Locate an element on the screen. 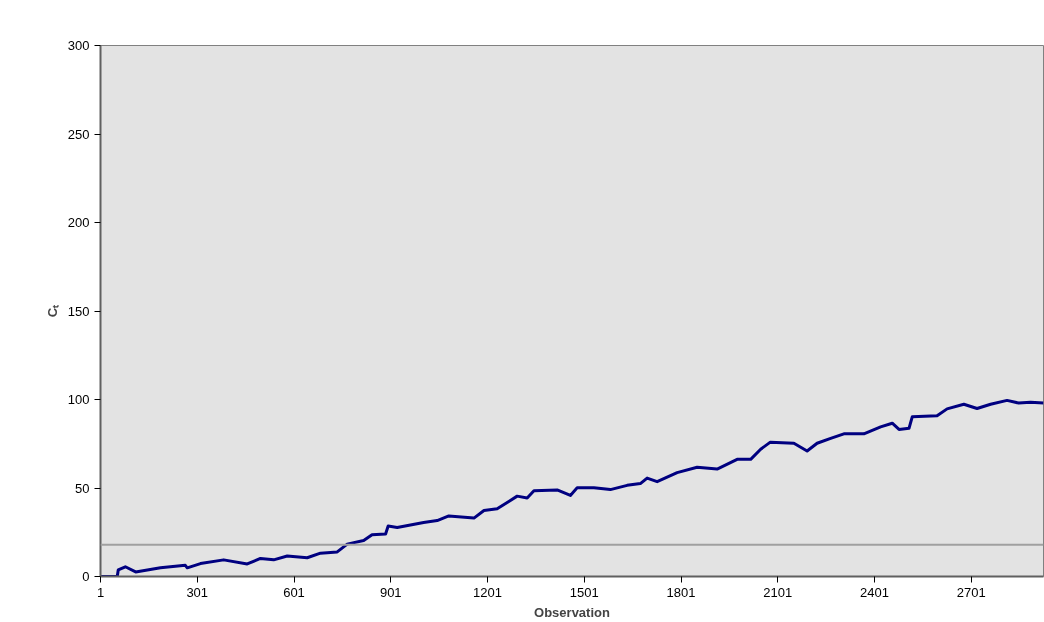 The width and height of the screenshot is (1044, 622). y-tick-label: 50 is located at coordinates (82, 488).